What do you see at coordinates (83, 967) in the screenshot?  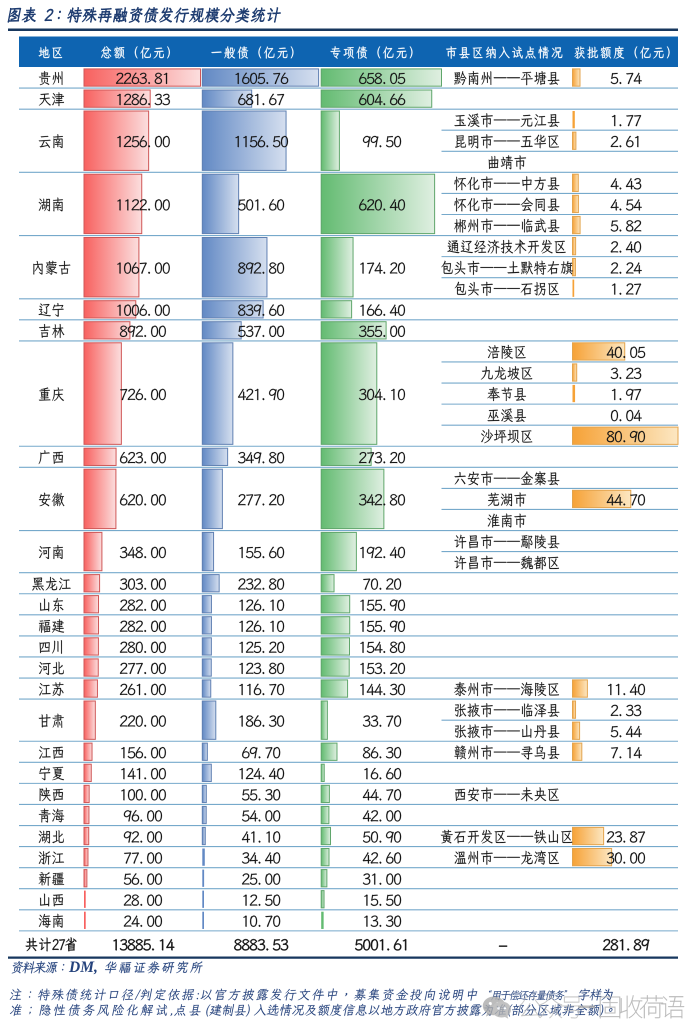 I see `svg-text: DM,` at bounding box center [83, 967].